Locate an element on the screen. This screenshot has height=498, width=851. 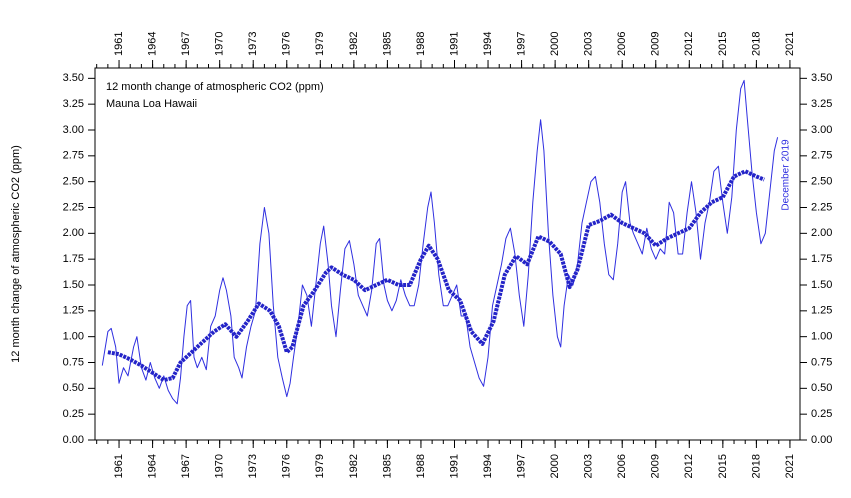
x-tick-label-top: 2006 is located at coordinates (622, 44).